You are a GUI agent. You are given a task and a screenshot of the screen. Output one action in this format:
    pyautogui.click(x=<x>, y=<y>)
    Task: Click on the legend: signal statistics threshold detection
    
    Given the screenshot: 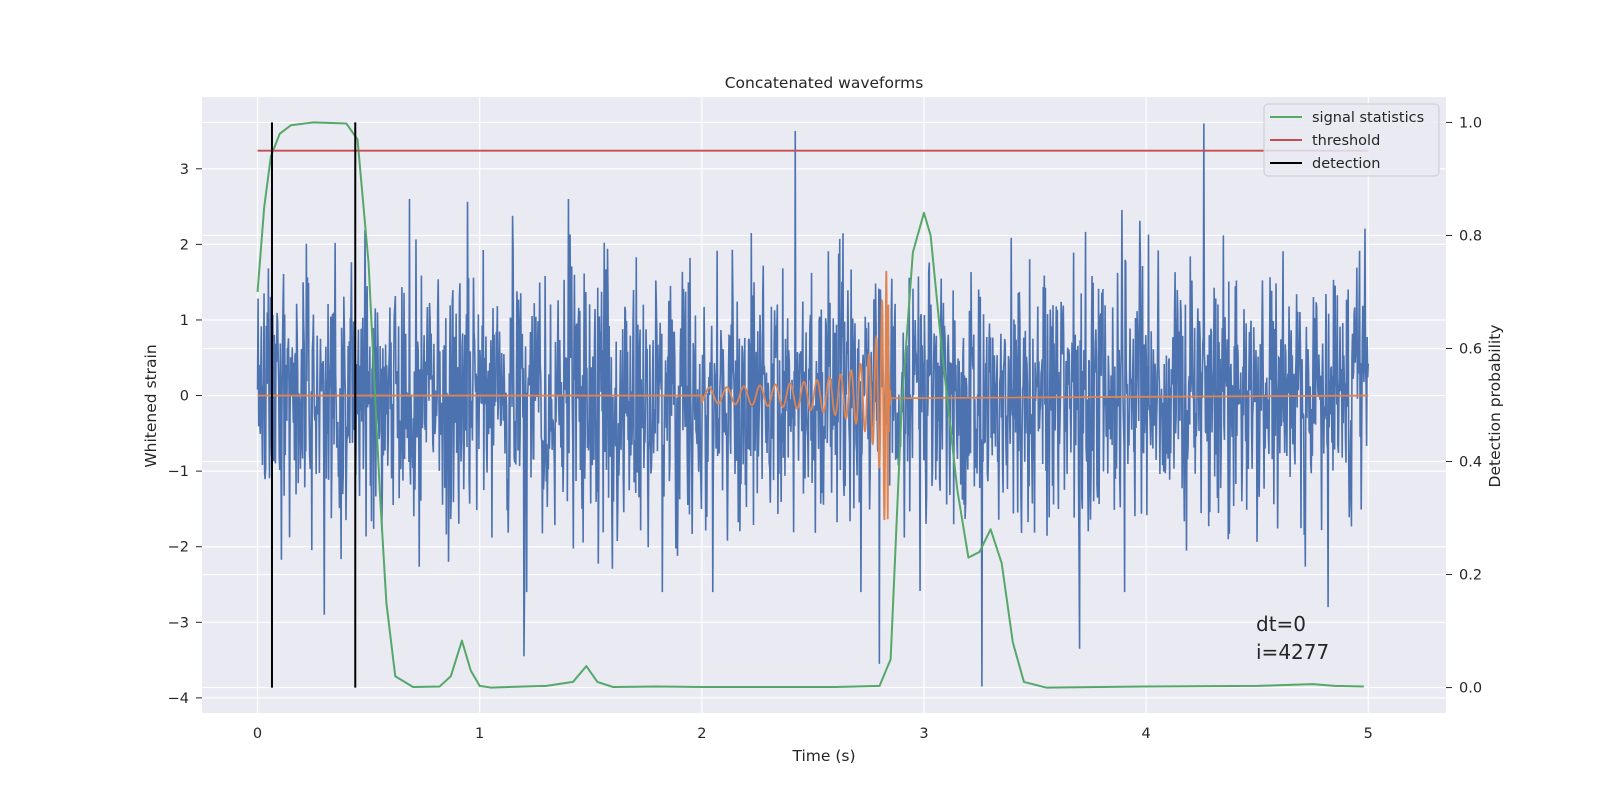 What is the action you would take?
    pyautogui.click(x=1351, y=140)
    